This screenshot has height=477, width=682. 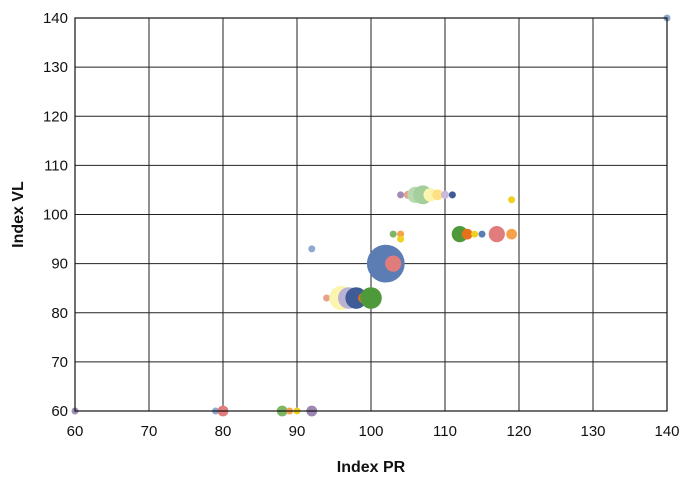 What do you see at coordinates (56, 165) in the screenshot?
I see `y-tick-label: 110` at bounding box center [56, 165].